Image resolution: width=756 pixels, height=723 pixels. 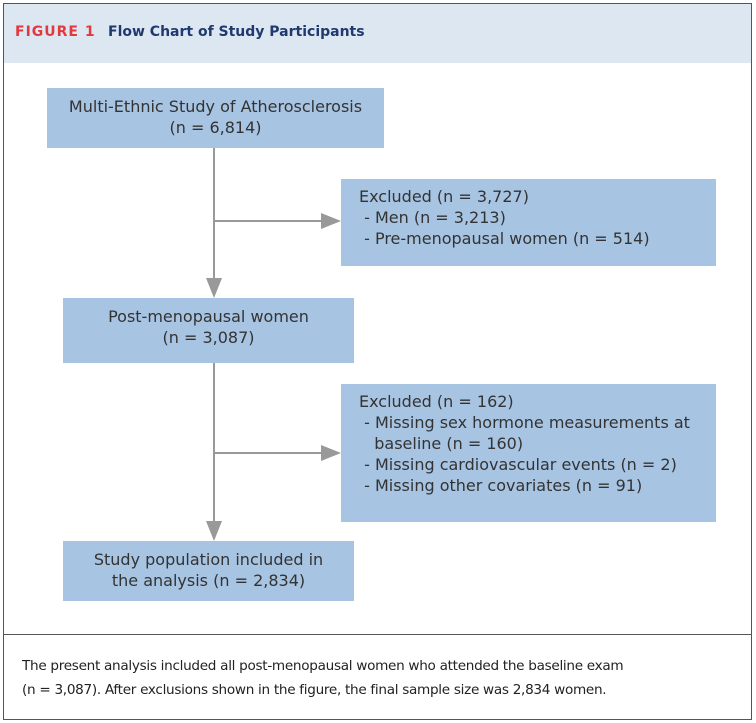 I want to click on arrows, so click(x=273, y=344).